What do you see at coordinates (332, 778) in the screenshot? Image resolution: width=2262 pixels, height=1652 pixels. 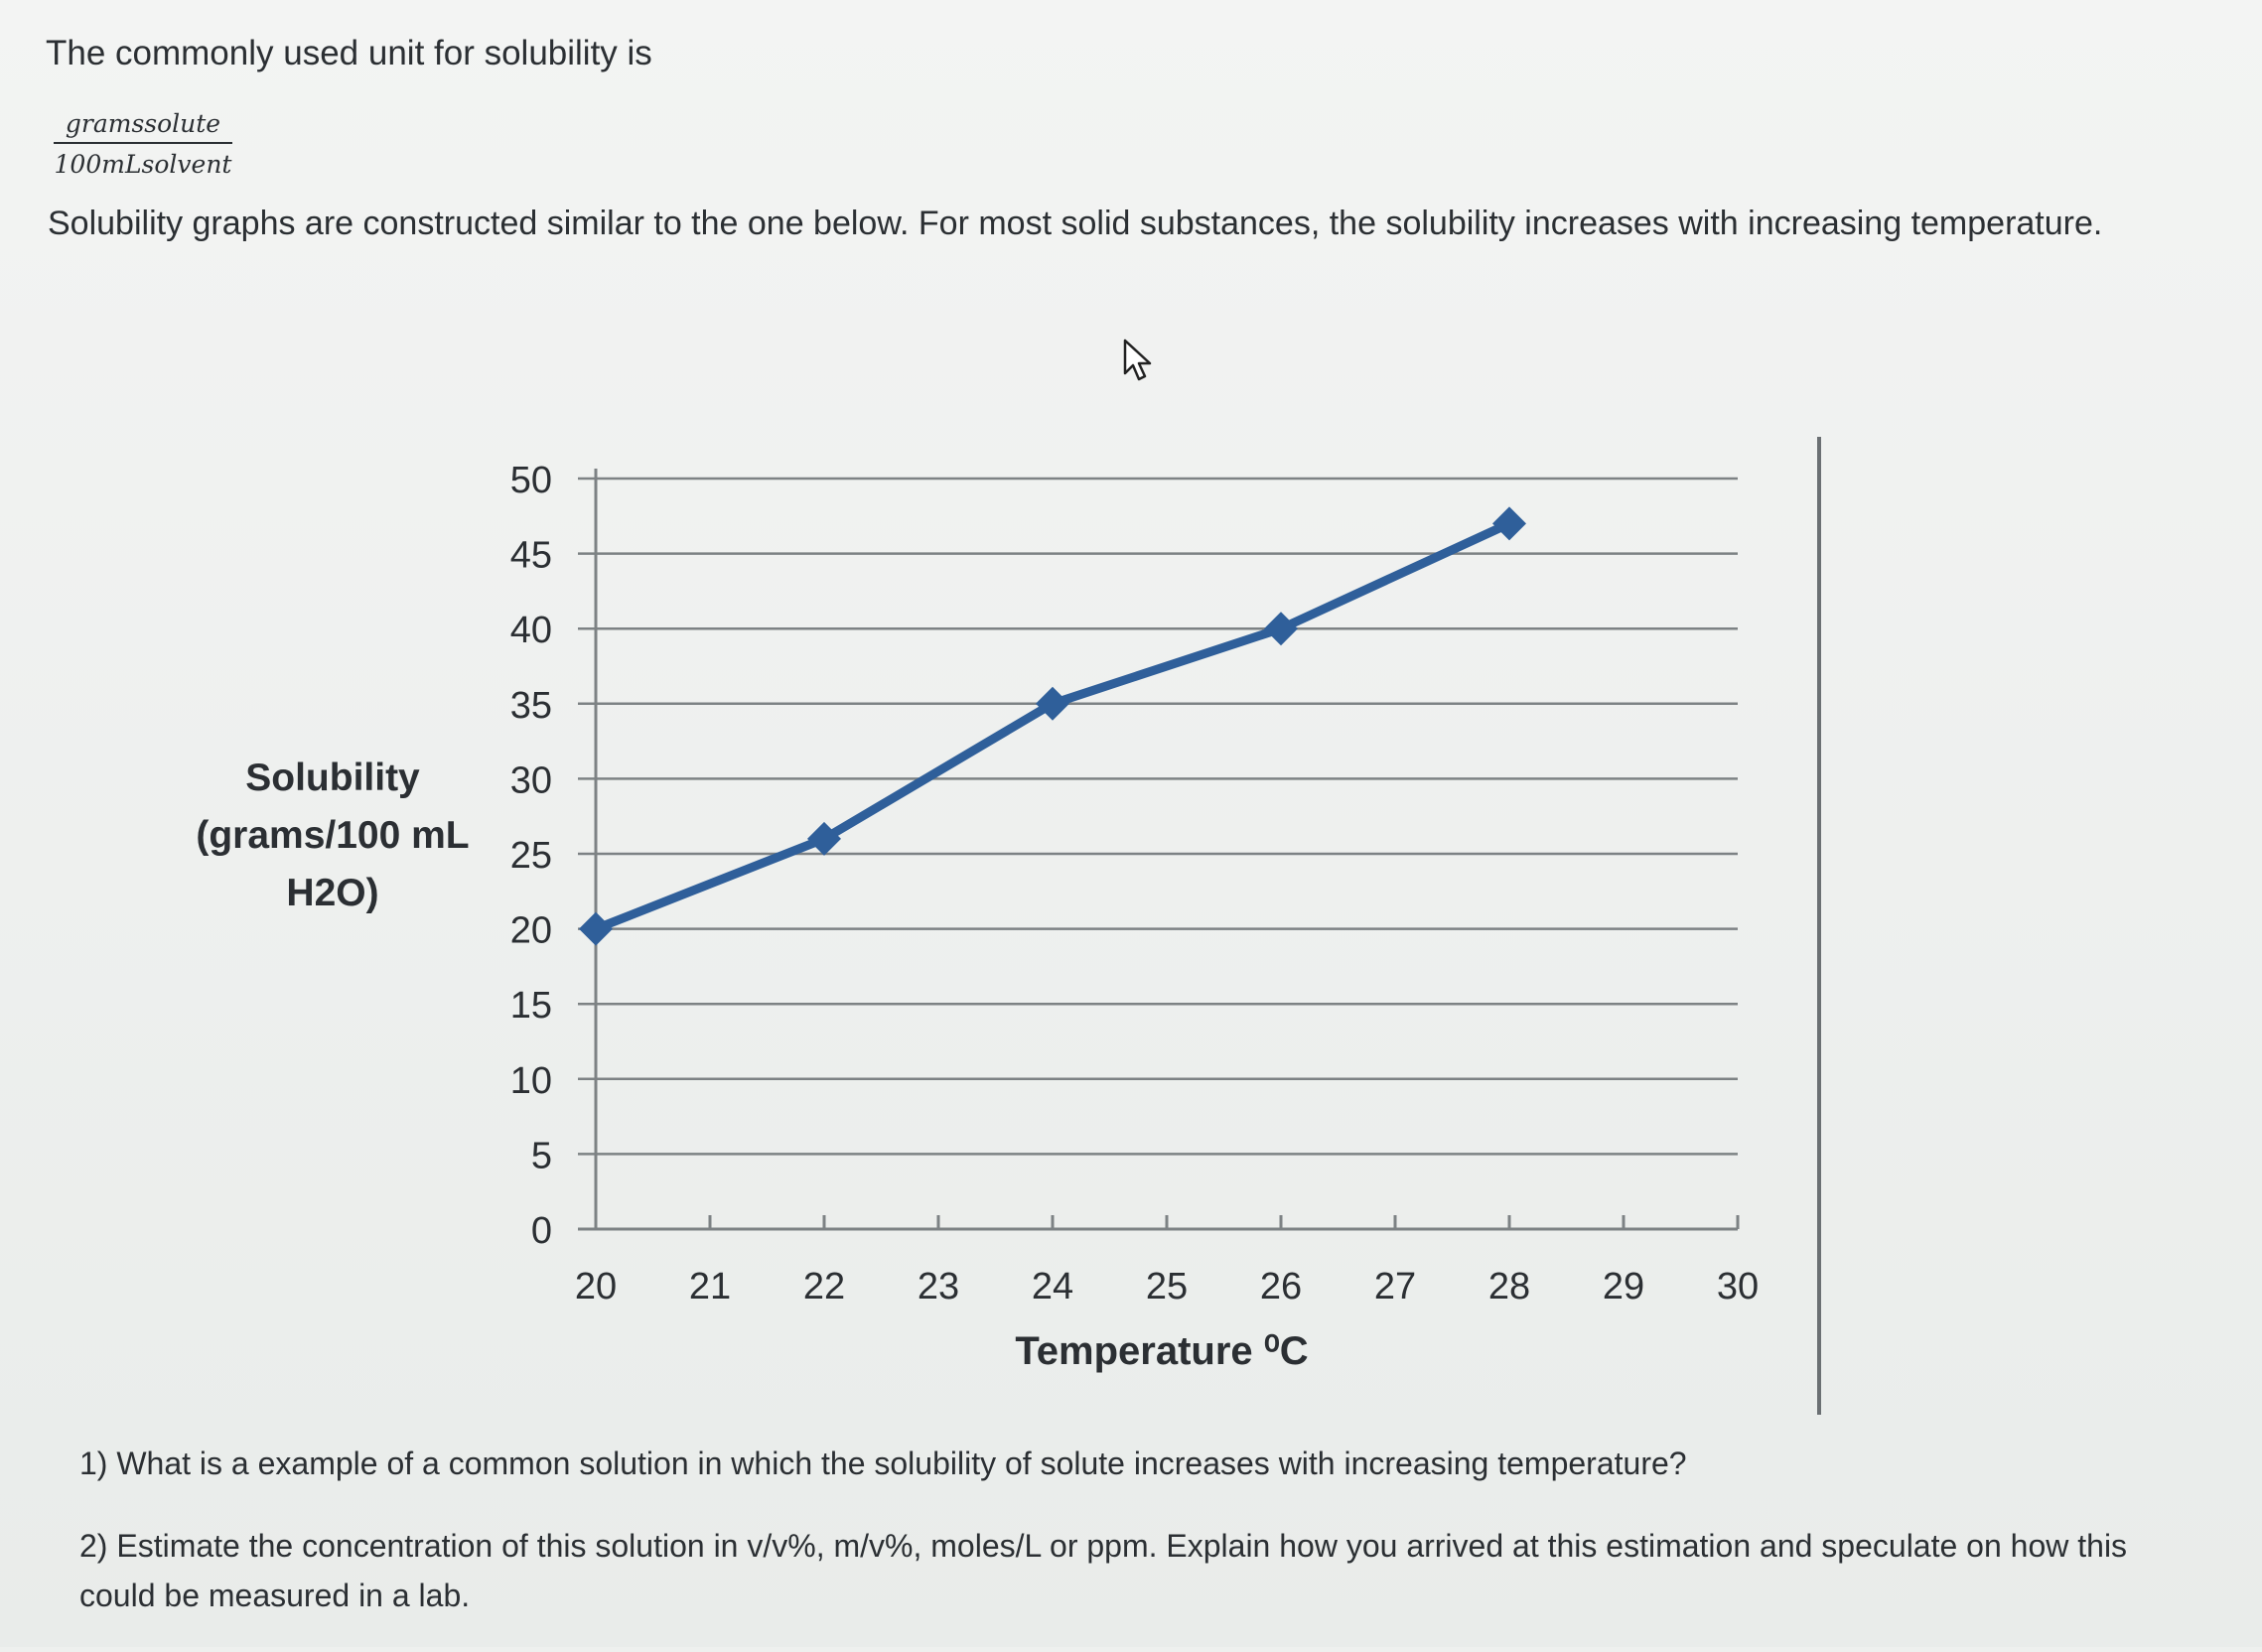 I see `y-axis-label-line: Solubility` at bounding box center [332, 778].